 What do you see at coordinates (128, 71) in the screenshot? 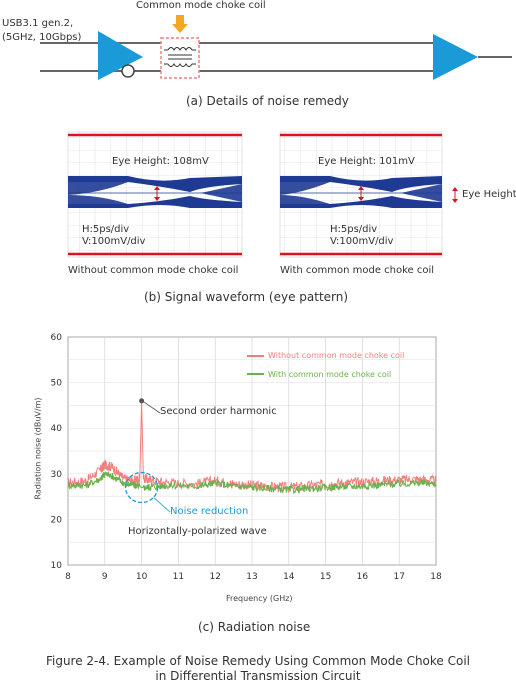
I see `inverter-bubble` at bounding box center [128, 71].